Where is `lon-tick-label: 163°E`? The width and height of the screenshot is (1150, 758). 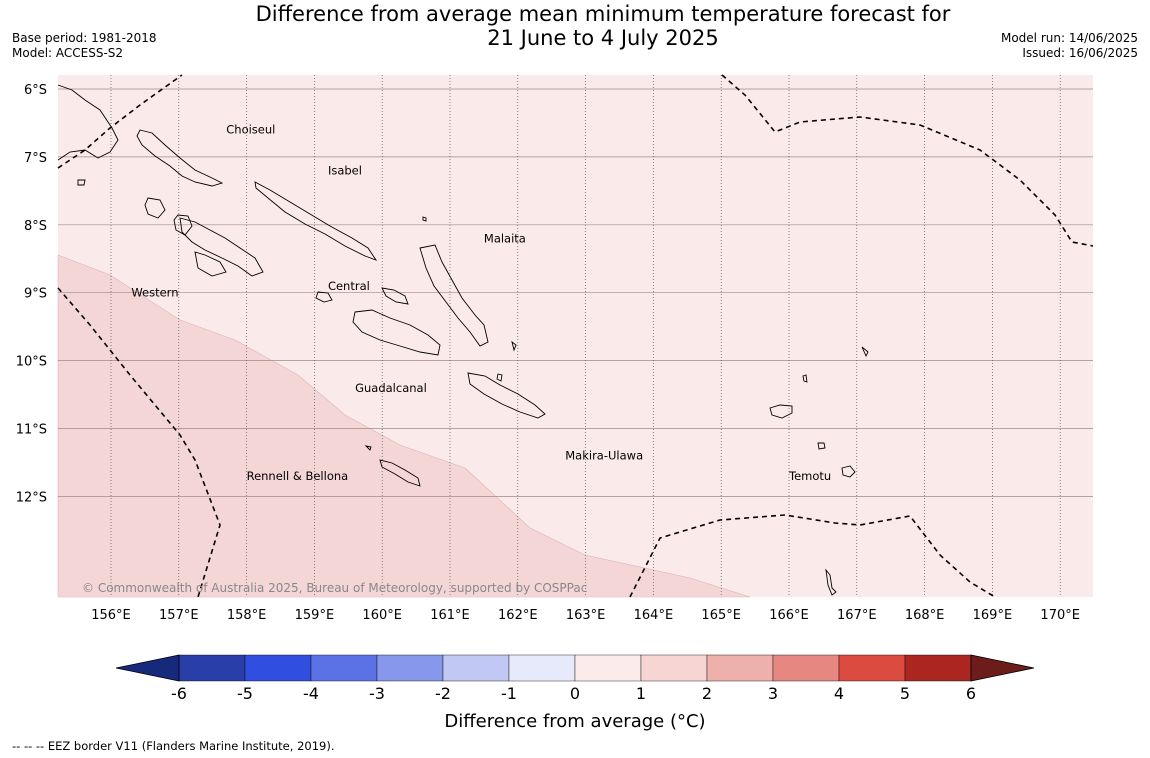 lon-tick-label: 163°E is located at coordinates (586, 615).